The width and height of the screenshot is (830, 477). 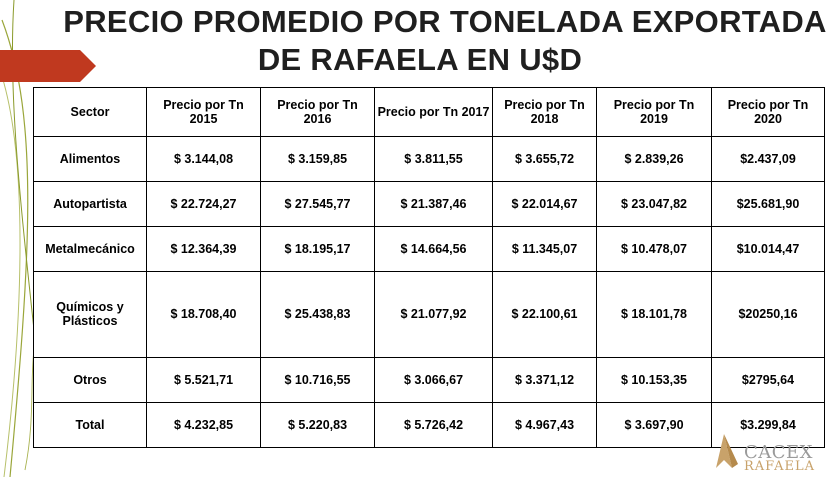 What do you see at coordinates (768, 380) in the screenshot?
I see `table-cell: $2795,64` at bounding box center [768, 380].